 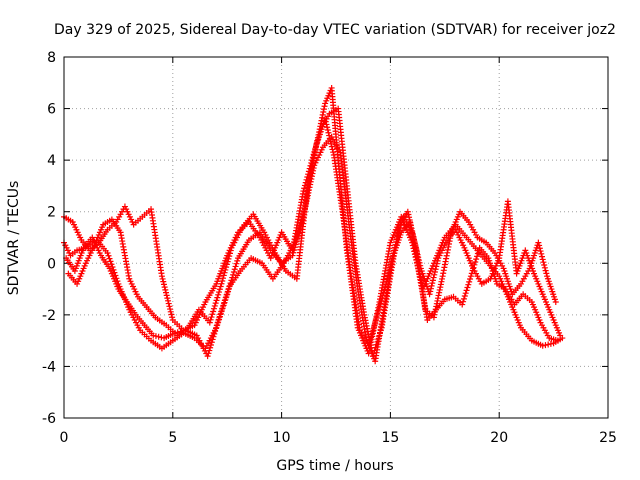 What do you see at coordinates (14, 238) in the screenshot?
I see `y-axis-label: SDTVAR / TECUs` at bounding box center [14, 238].